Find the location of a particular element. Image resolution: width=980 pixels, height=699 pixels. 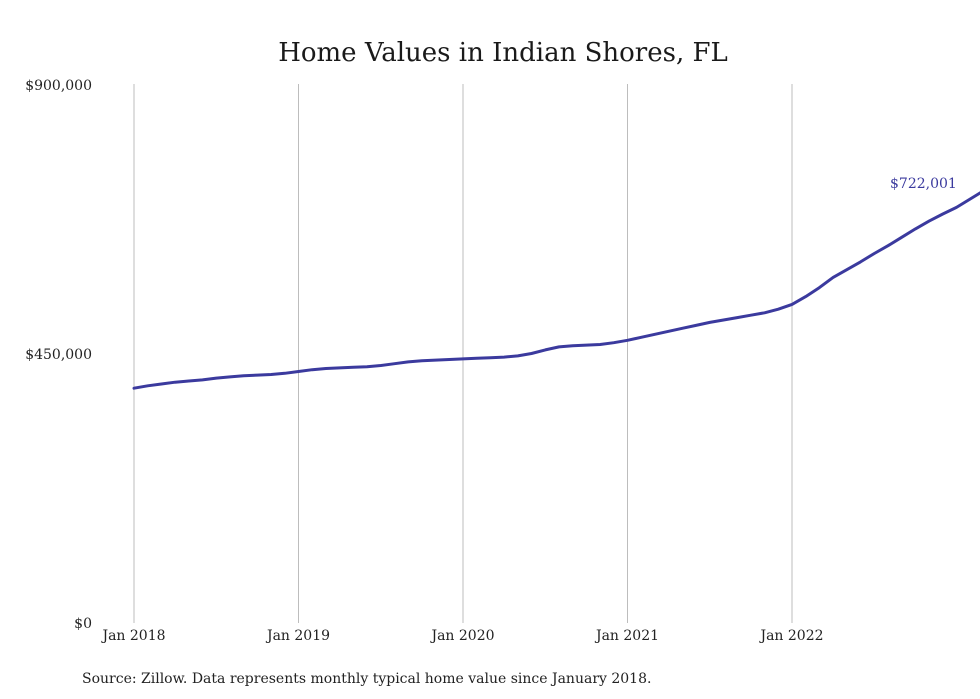

chart-title: Home Values in Indian Shores, FL is located at coordinates (503, 53).